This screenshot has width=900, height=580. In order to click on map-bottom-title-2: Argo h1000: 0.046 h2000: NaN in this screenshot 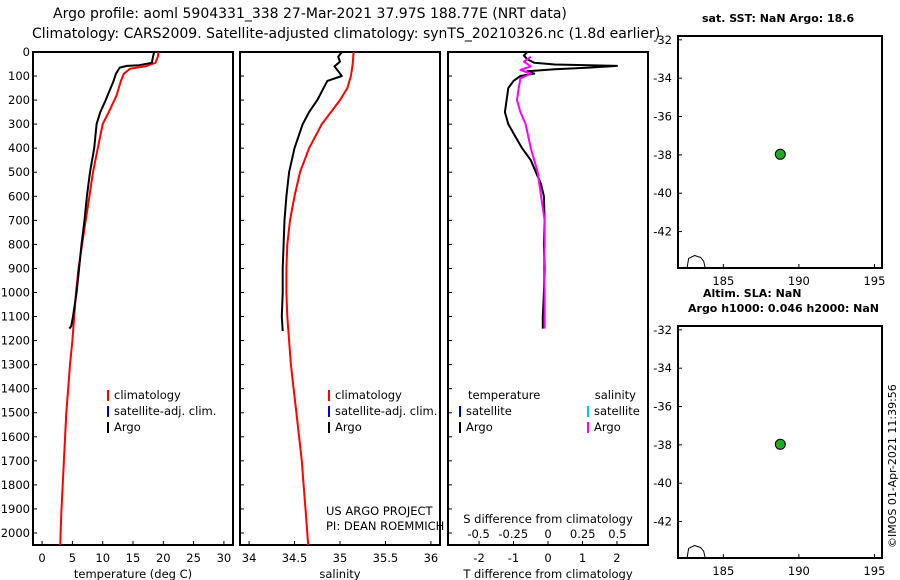, I will do `click(784, 308)`.